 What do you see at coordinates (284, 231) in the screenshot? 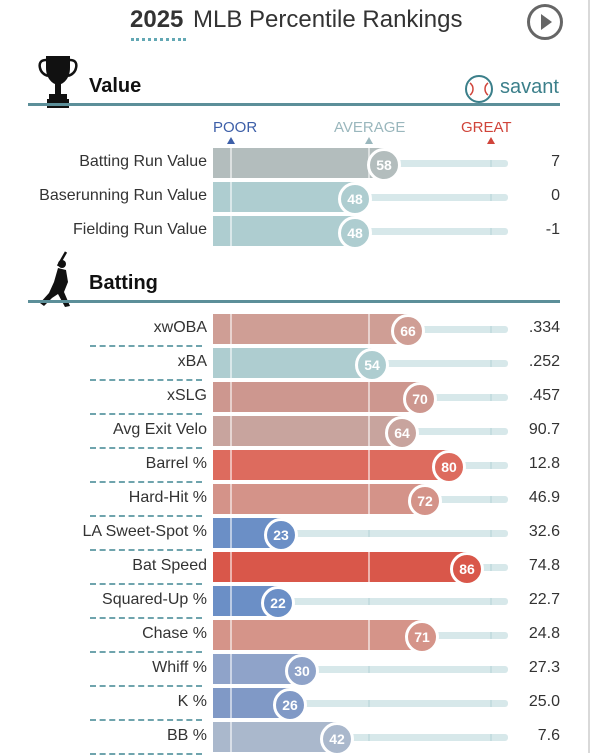
I see `percentile-bar-fielding-run-value` at bounding box center [284, 231].